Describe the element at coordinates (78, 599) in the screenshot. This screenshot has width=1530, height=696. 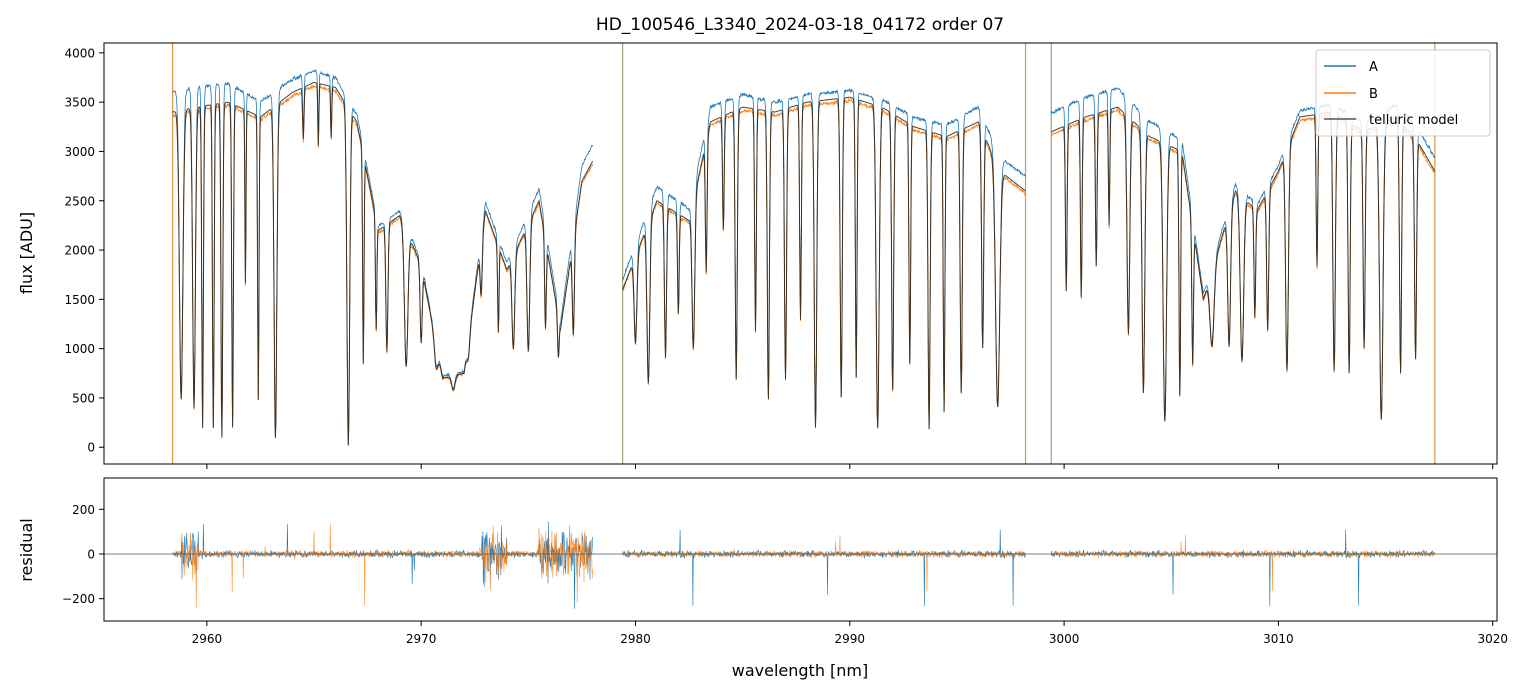
I see `residual-y-tick-label: −200` at that location.